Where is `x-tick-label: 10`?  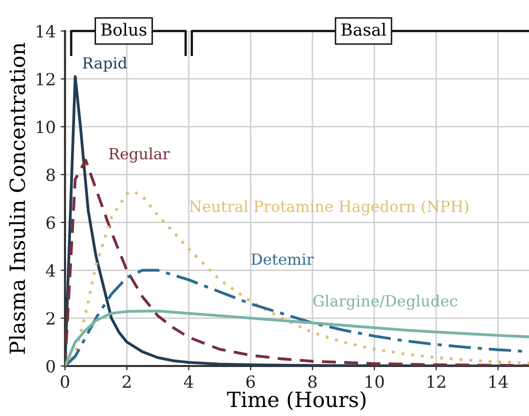
x-tick-label: 10 is located at coordinates (375, 381).